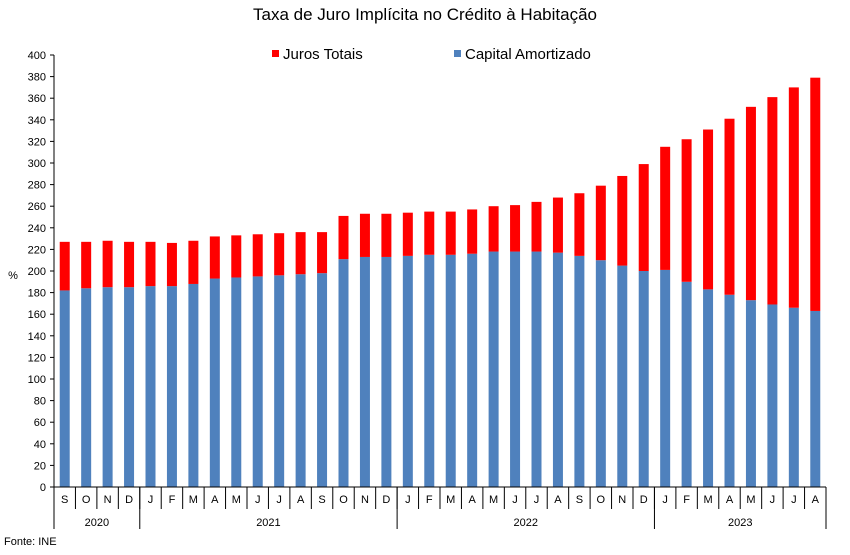 The height and width of the screenshot is (555, 850). Describe the element at coordinates (37, 56) in the screenshot. I see `y-tick-label: 400` at that location.